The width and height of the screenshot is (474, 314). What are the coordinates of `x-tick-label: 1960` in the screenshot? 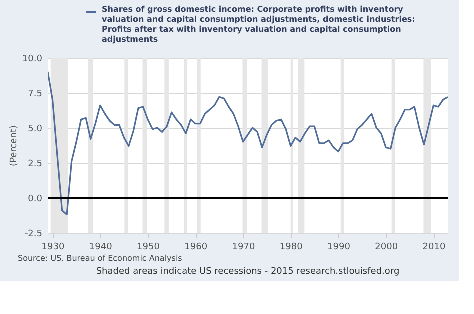 It's located at (196, 247).